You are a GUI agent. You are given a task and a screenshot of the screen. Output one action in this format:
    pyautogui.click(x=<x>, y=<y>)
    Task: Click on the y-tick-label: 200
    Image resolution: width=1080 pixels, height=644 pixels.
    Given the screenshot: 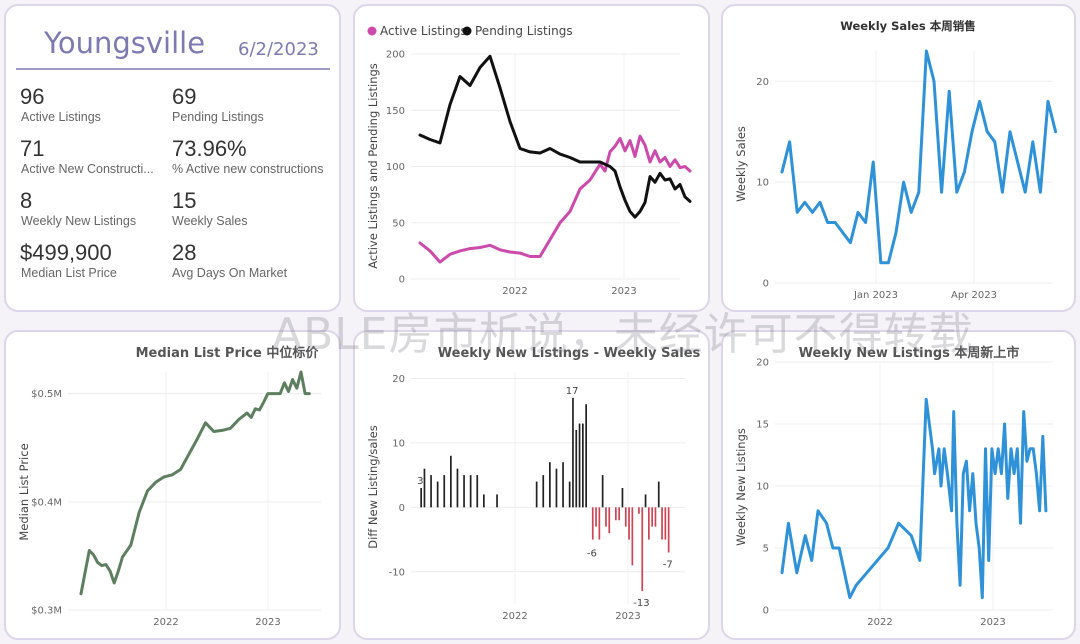 What is the action you would take?
    pyautogui.click(x=395, y=55)
    